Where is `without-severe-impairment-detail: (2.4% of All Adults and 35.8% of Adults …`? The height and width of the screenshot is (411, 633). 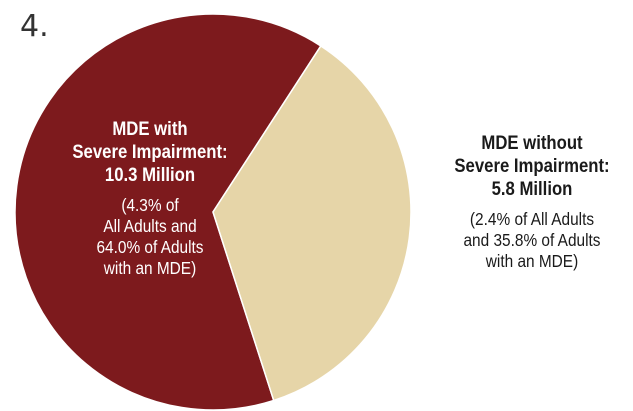
without-severe-impairment-detail: (2.4% of All Adults and 35.8% of Adults … is located at coordinates (532, 240).